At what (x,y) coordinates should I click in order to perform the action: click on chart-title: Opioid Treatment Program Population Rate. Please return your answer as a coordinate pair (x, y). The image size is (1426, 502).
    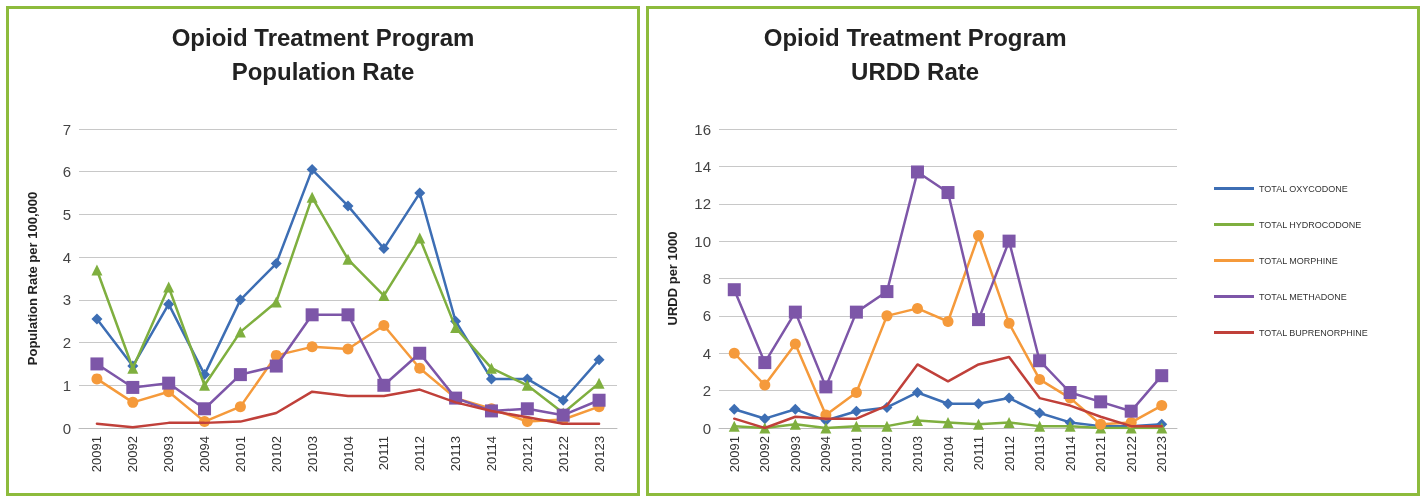
    Looking at the image, I should click on (323, 54).